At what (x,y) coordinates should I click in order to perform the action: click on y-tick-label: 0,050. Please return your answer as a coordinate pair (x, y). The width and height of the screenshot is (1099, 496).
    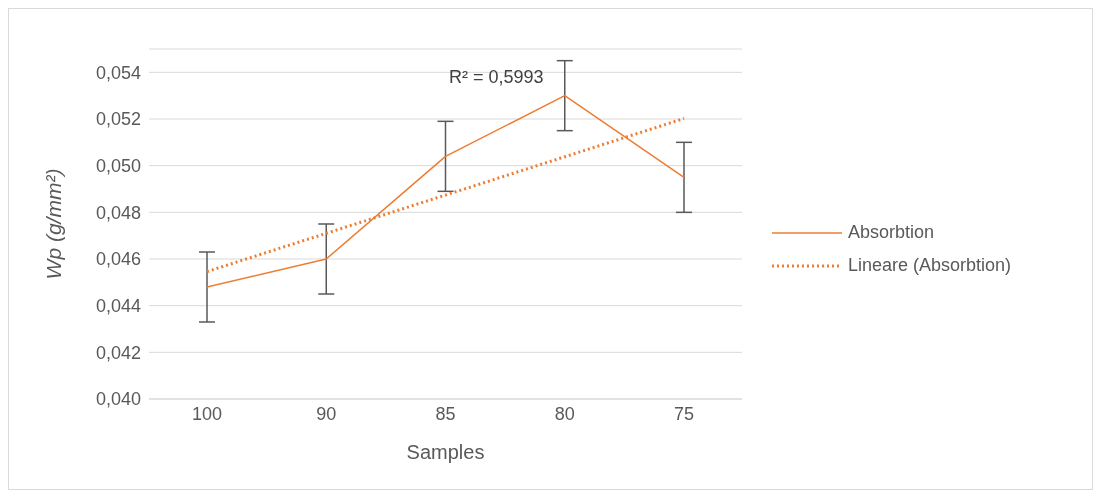
    Looking at the image, I should click on (118, 166).